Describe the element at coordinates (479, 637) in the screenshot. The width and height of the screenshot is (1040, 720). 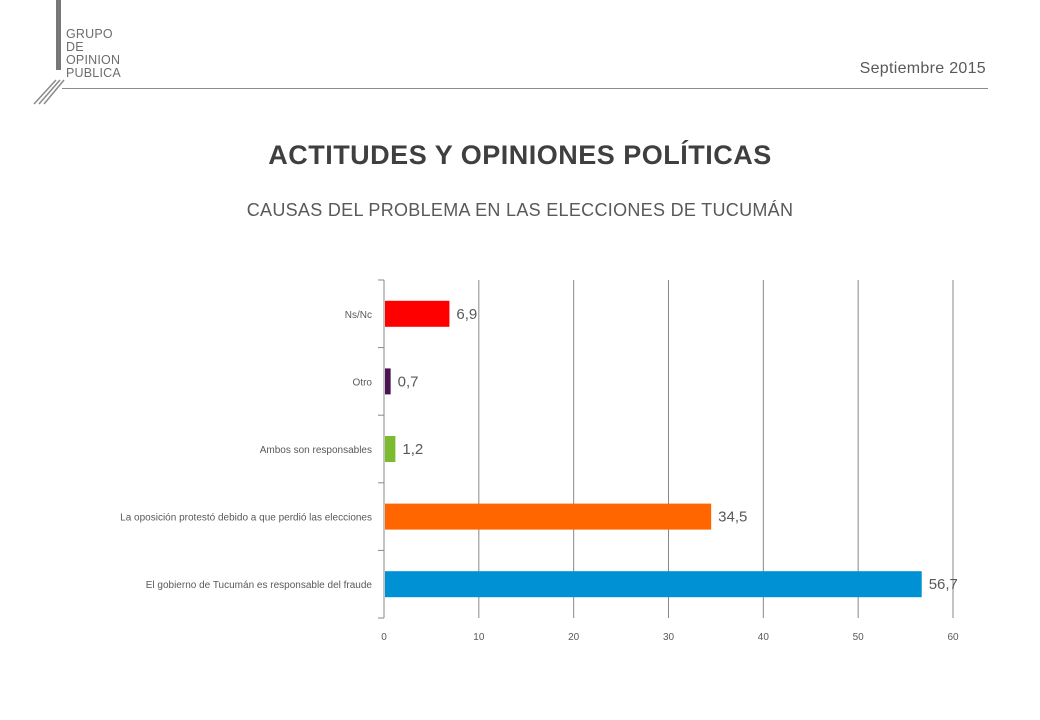
I see `x-tick-label: 10` at that location.